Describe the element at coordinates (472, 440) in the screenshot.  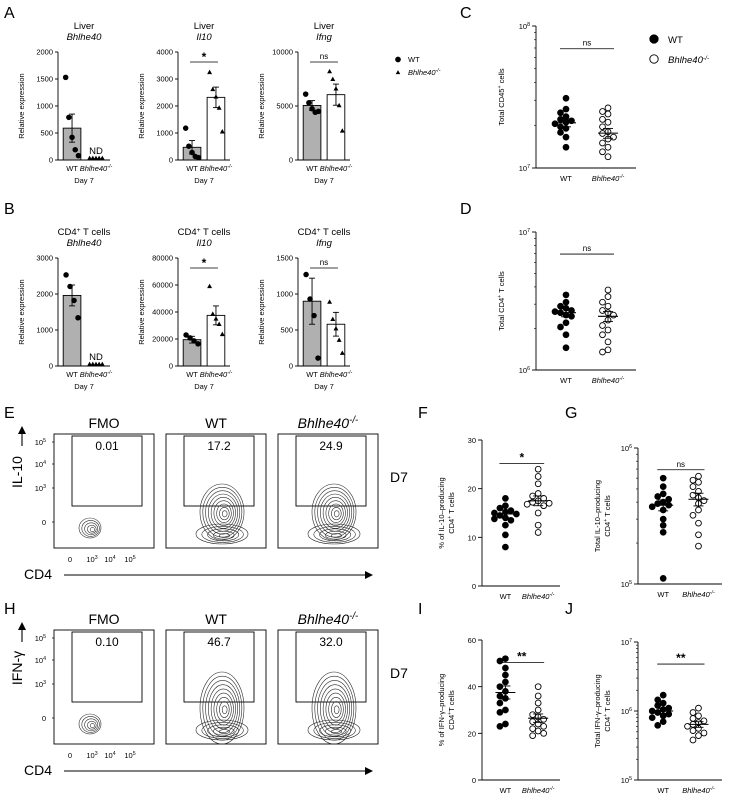
I see `y-tick-label: 30` at that location.